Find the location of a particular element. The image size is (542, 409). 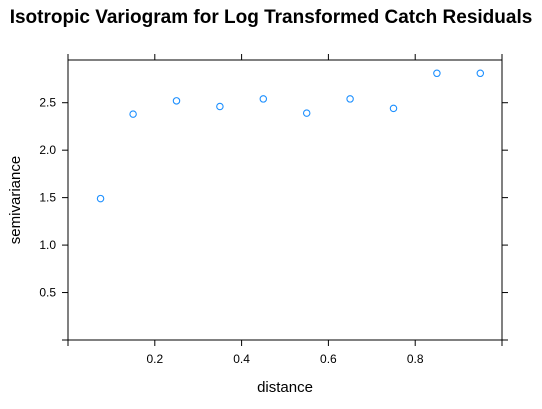

x-tick-label: 0.8 is located at coordinates (415, 359).